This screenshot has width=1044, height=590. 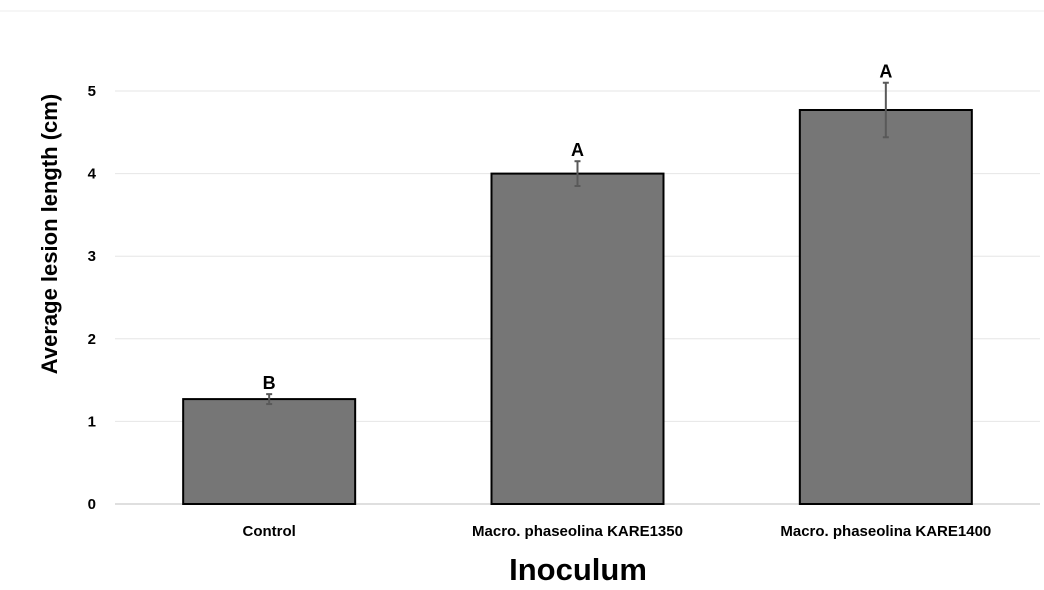 What do you see at coordinates (92, 174) in the screenshot?
I see `y-tick-label-4: 4` at bounding box center [92, 174].